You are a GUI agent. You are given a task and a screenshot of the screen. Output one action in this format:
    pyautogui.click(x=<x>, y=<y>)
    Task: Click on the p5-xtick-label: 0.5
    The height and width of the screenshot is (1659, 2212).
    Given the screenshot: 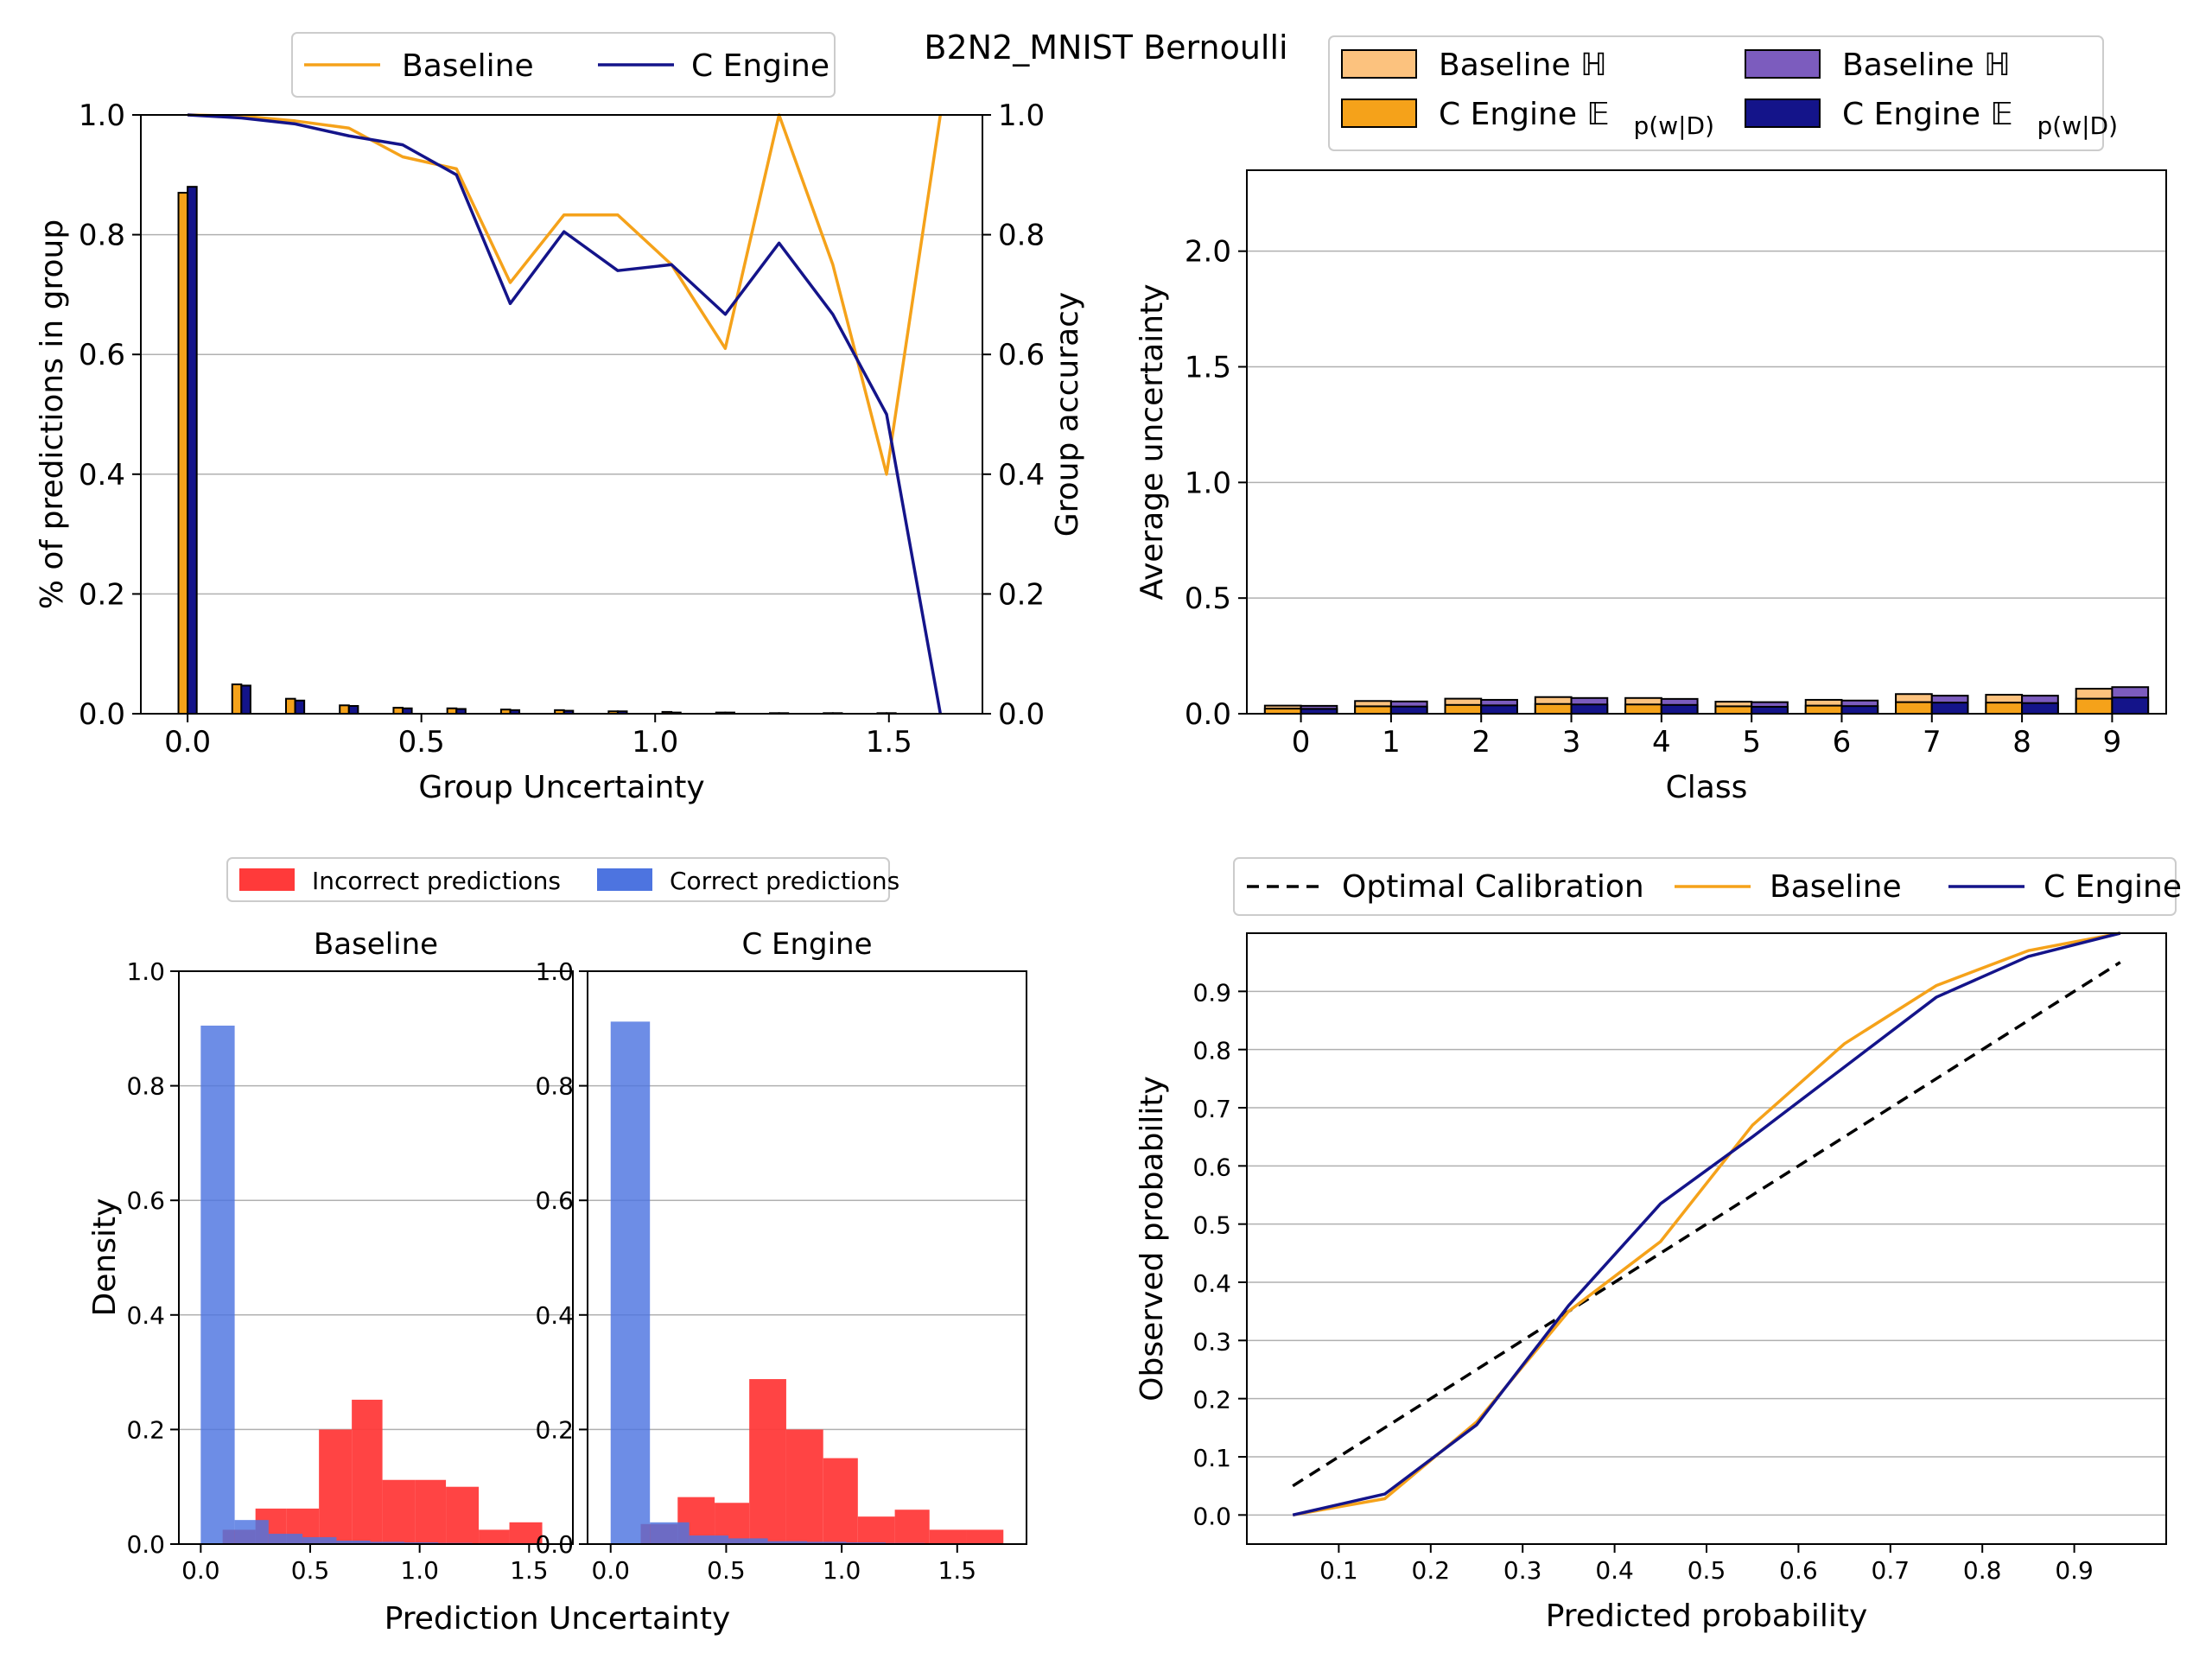 What is the action you would take?
    pyautogui.click(x=1707, y=1570)
    